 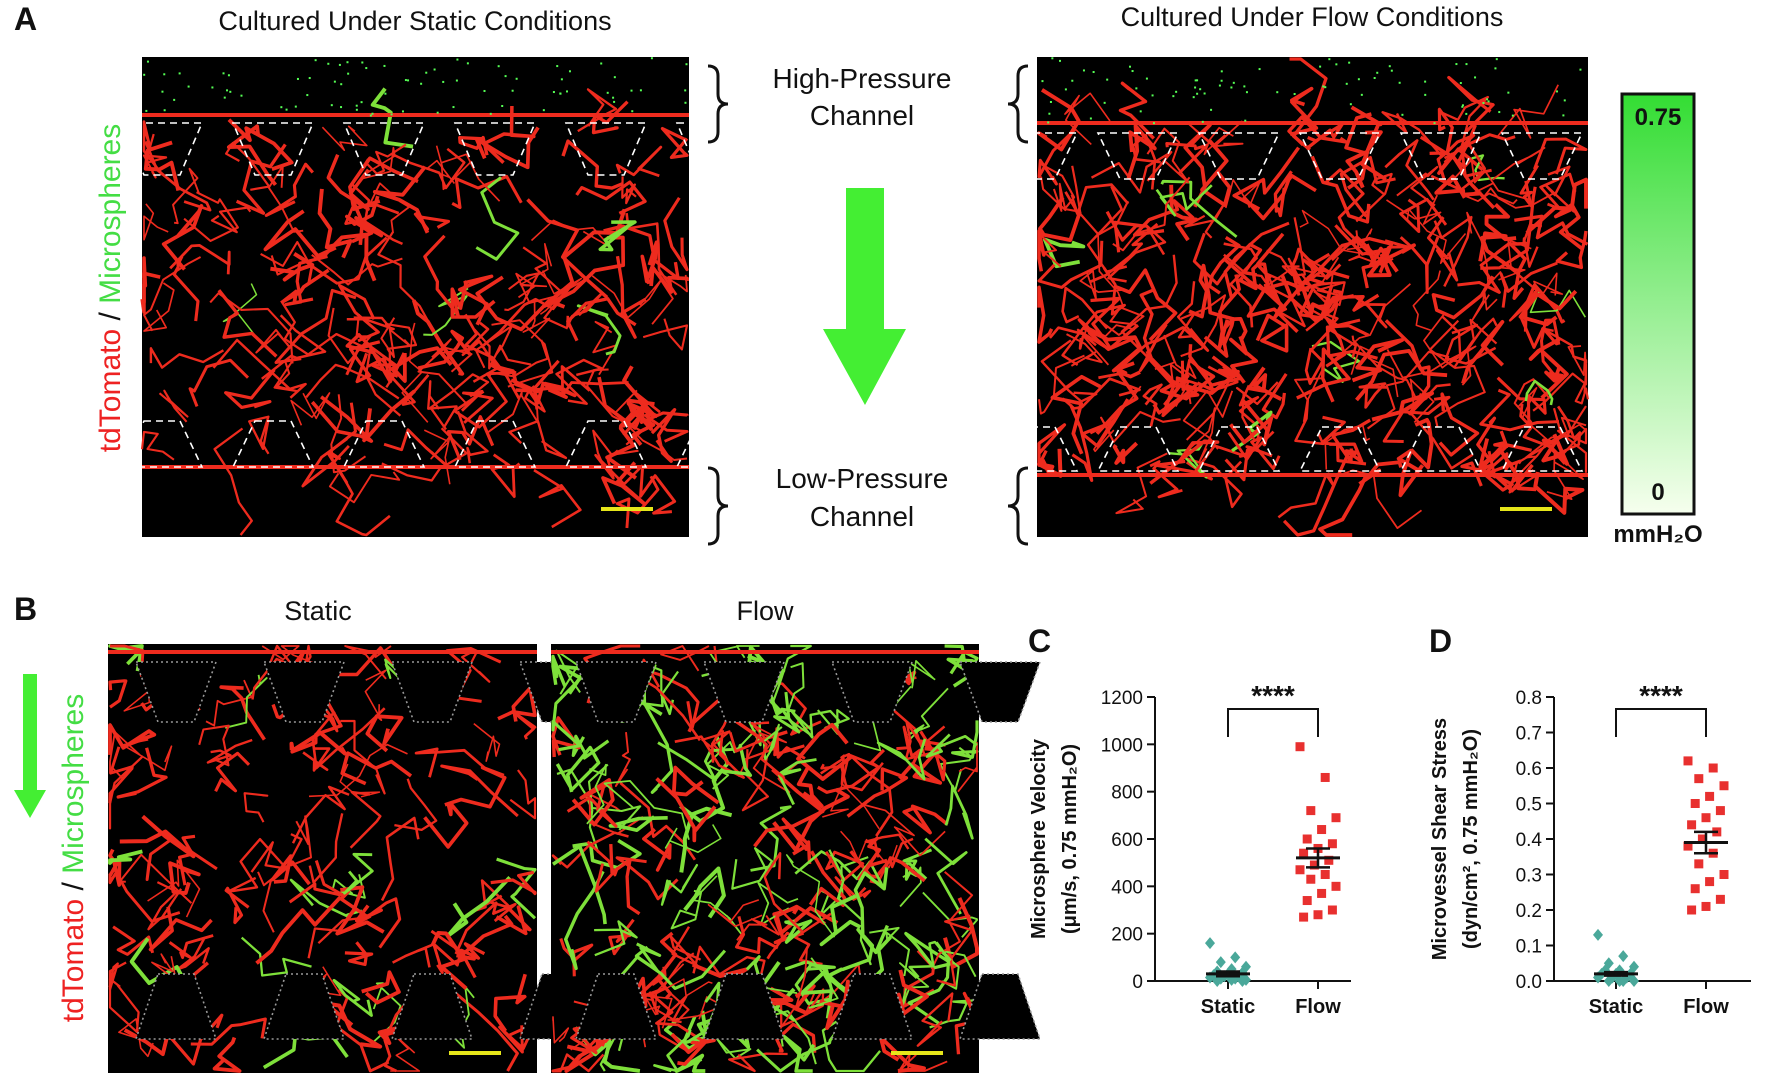 I want to click on y-tick-label: 0.5, so click(x=1529, y=805).